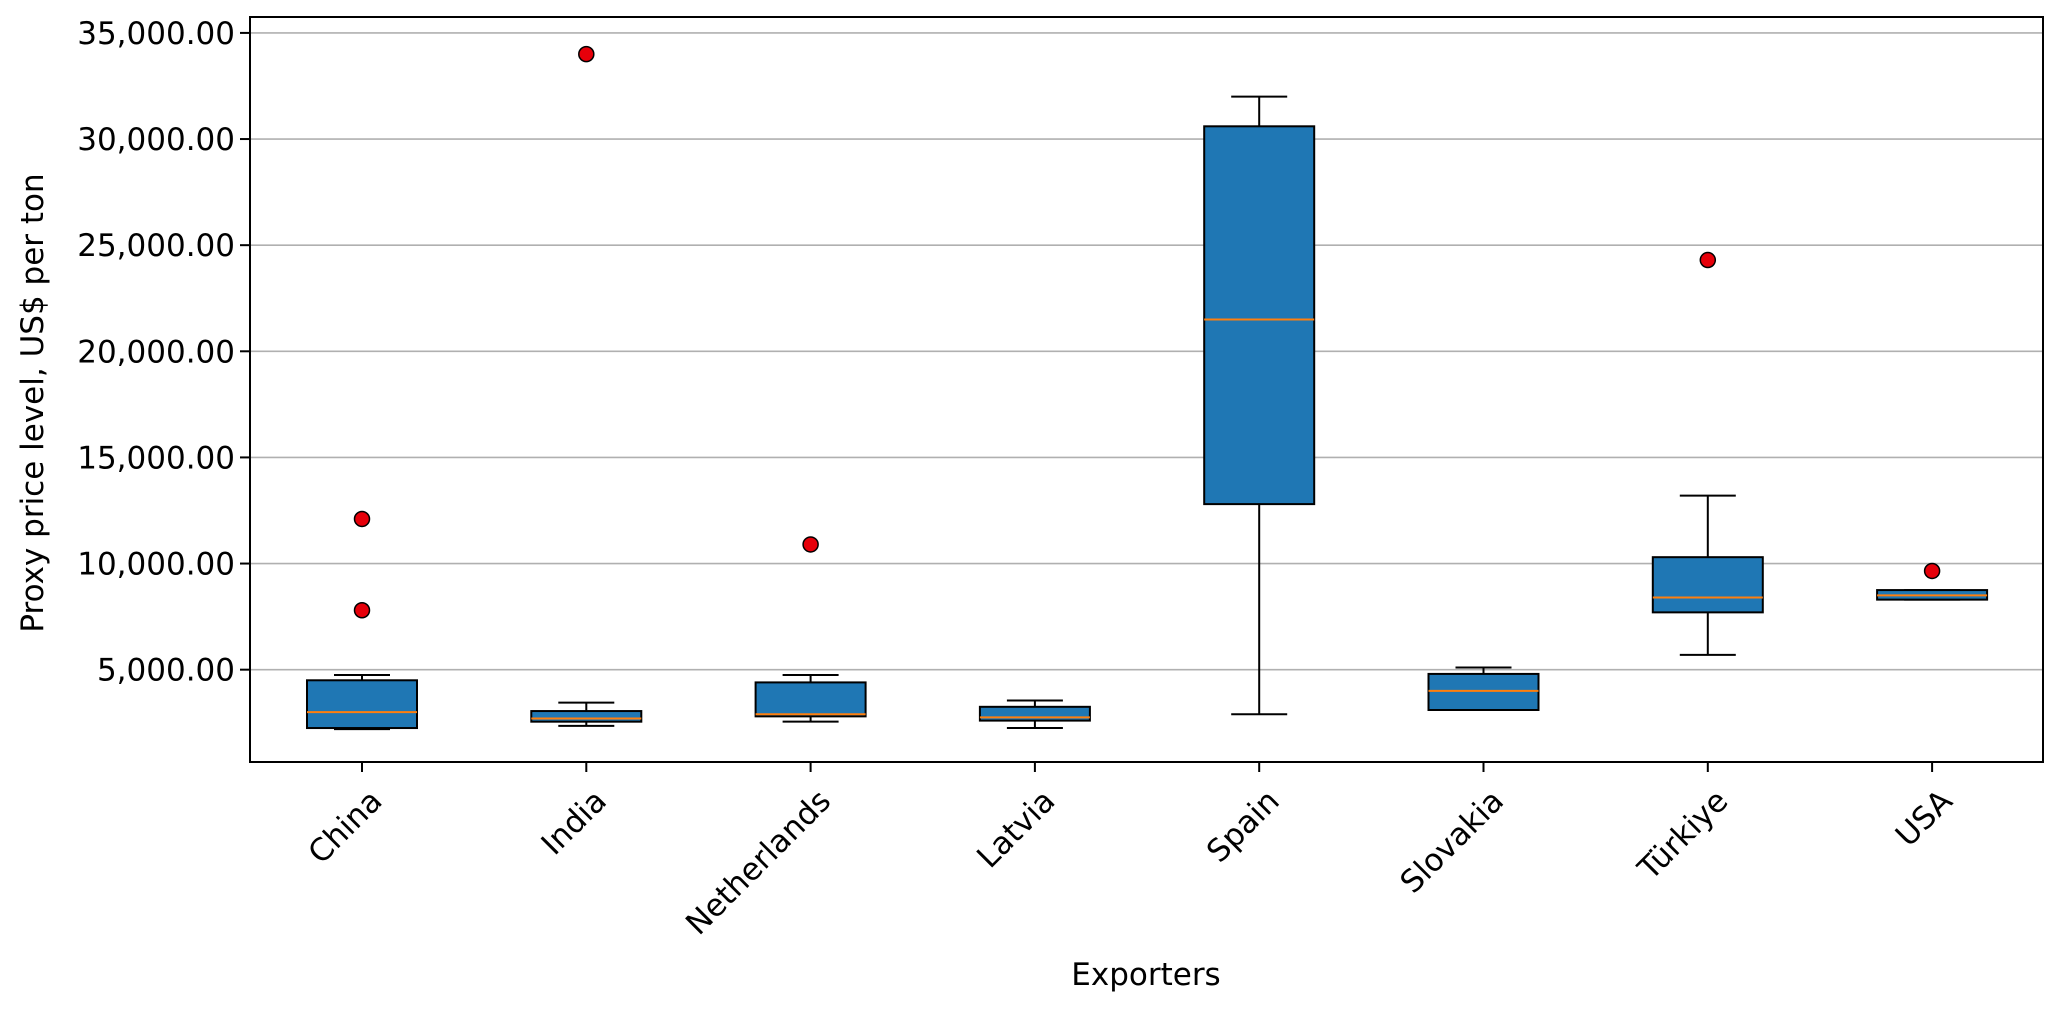 The image size is (2061, 1010). I want to click on x-tick-label: Spain, so click(1243, 826).